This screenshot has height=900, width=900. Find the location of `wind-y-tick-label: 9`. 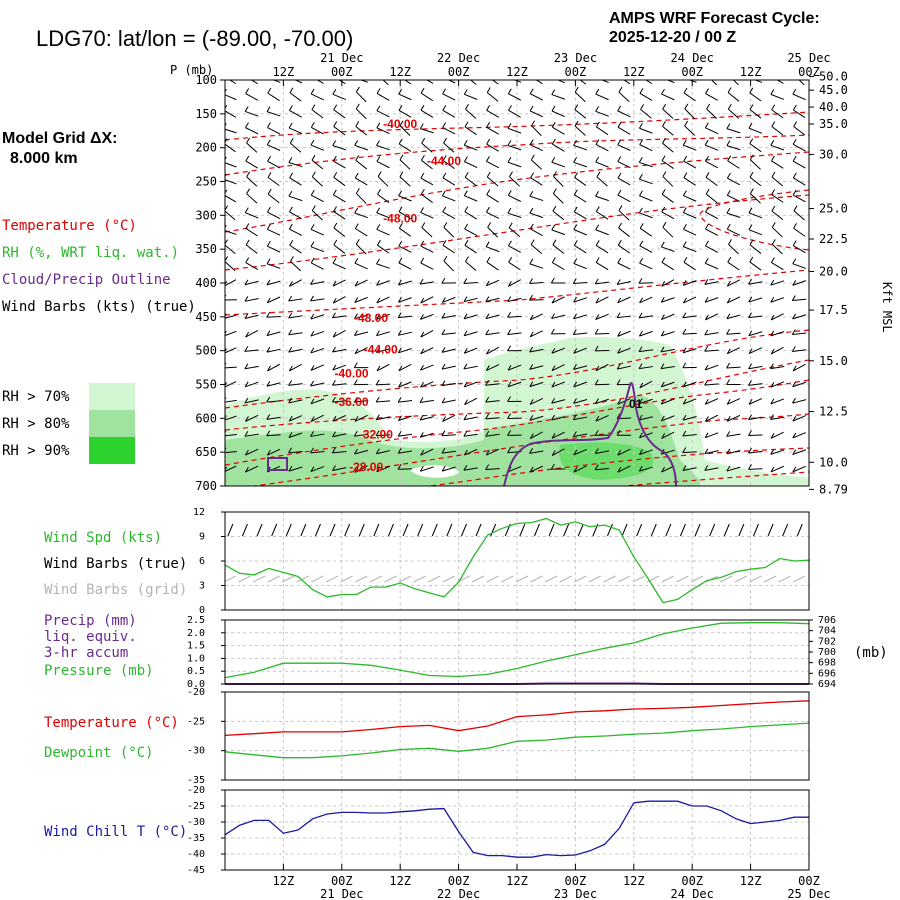

wind-y-tick-label: 9 is located at coordinates (202, 537).